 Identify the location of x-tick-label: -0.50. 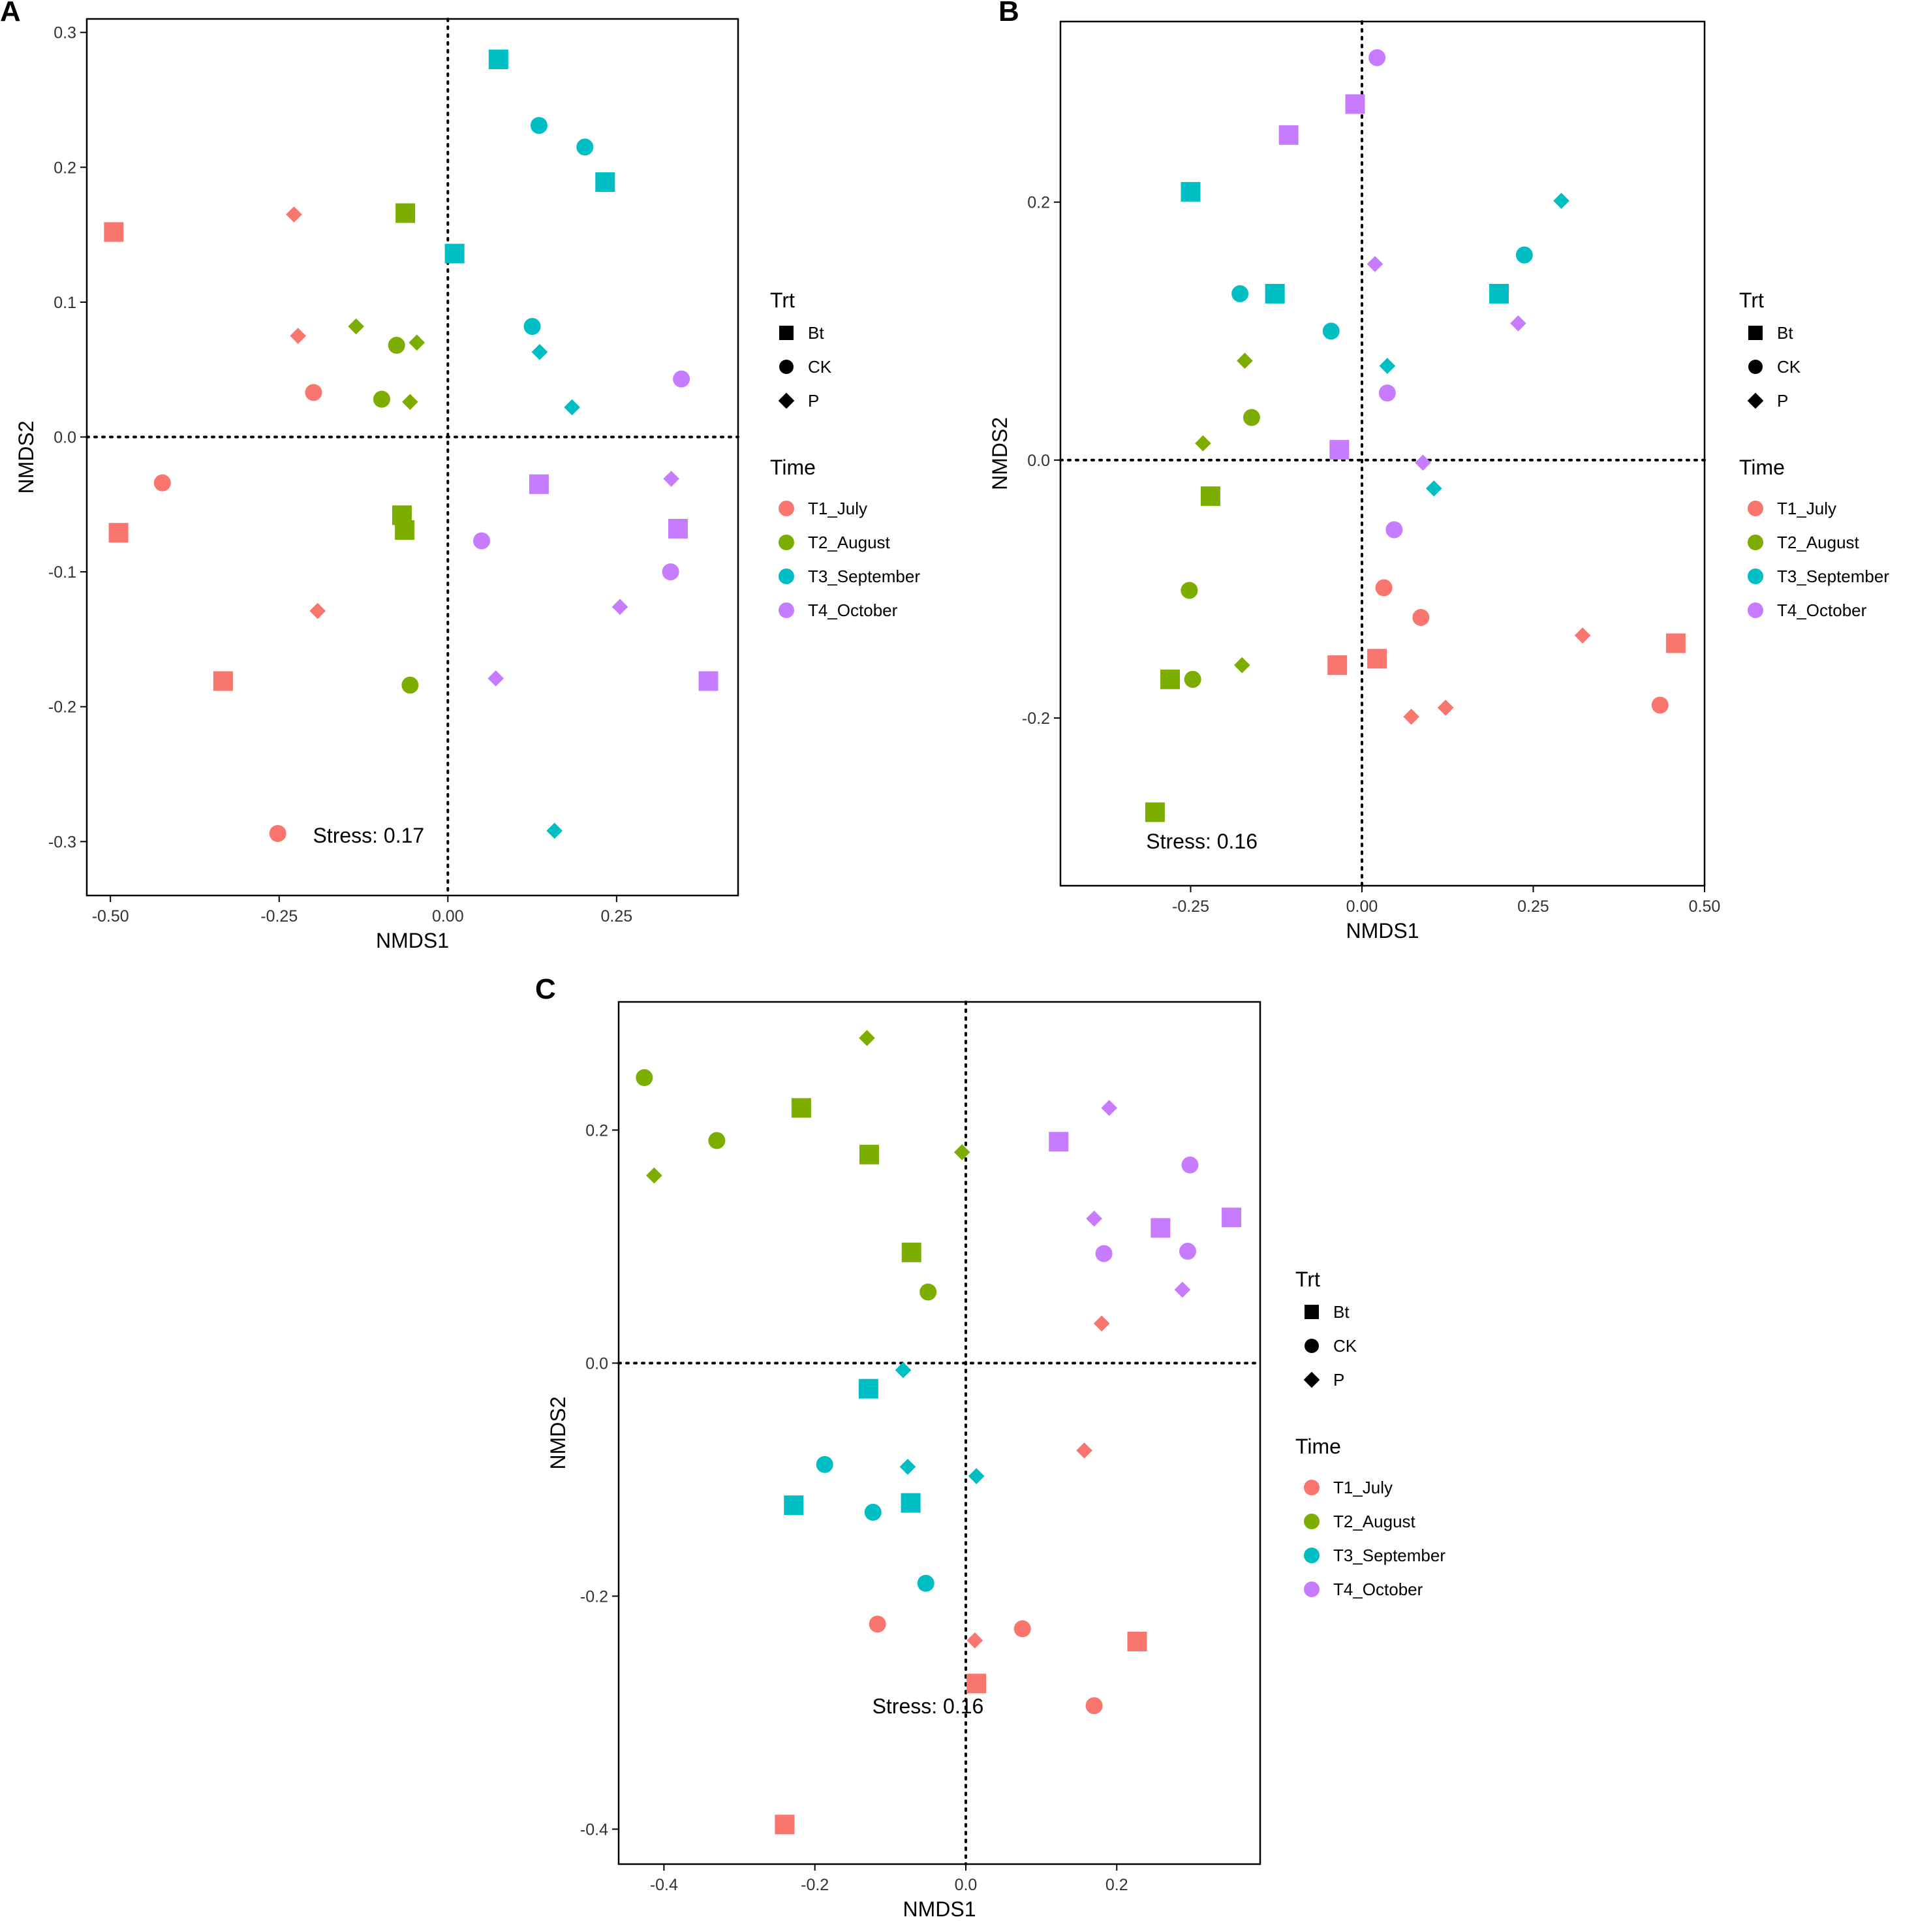
(110, 916).